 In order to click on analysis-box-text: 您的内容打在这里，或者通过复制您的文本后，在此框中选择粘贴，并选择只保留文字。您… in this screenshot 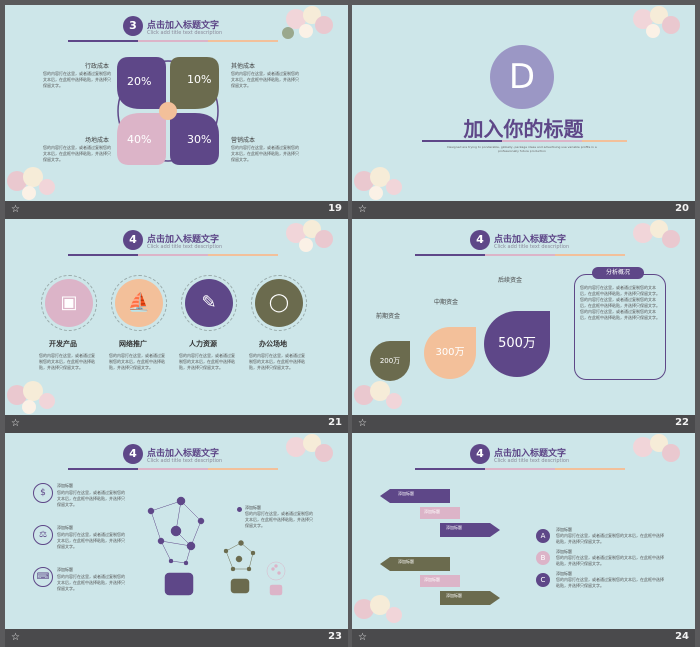, I will do `click(620, 302)`.